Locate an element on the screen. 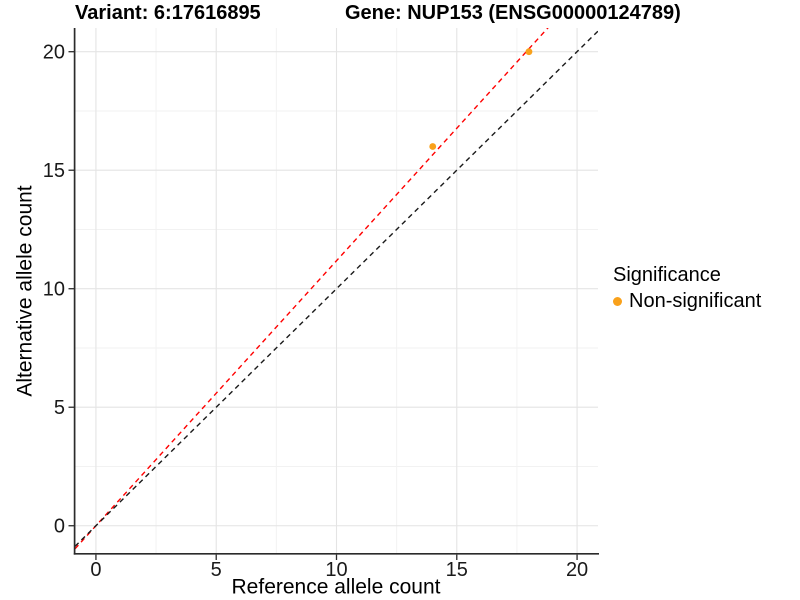  x-axis-title: Reference allele count is located at coordinates (336, 587).